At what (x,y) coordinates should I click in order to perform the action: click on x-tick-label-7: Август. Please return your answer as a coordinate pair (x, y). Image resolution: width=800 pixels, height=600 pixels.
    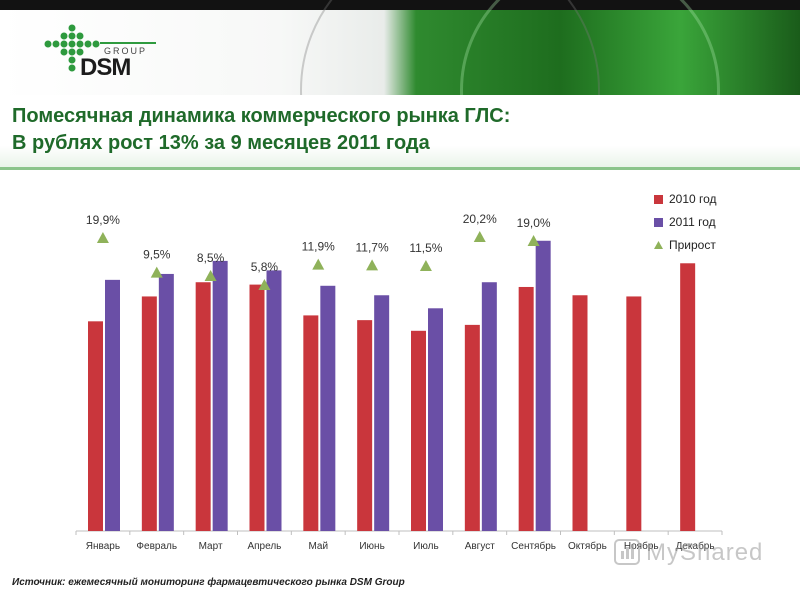
    Looking at the image, I should click on (480, 546).